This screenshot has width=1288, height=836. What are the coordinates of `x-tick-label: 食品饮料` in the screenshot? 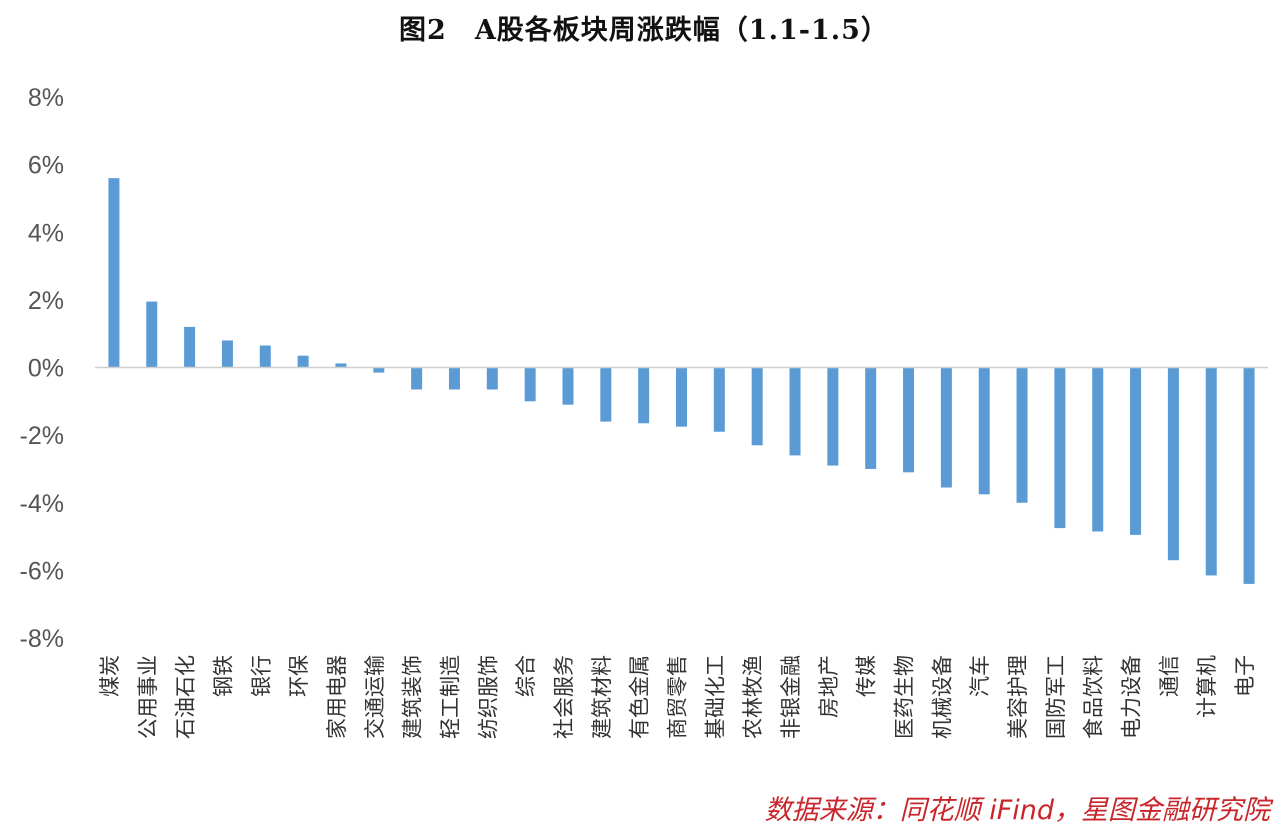 It's located at (1094, 697).